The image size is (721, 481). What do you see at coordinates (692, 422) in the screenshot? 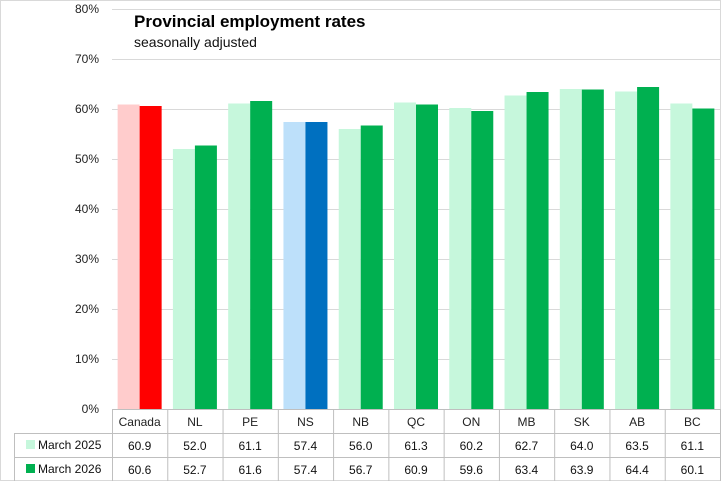
I see `category-label-bc: BC` at bounding box center [692, 422].